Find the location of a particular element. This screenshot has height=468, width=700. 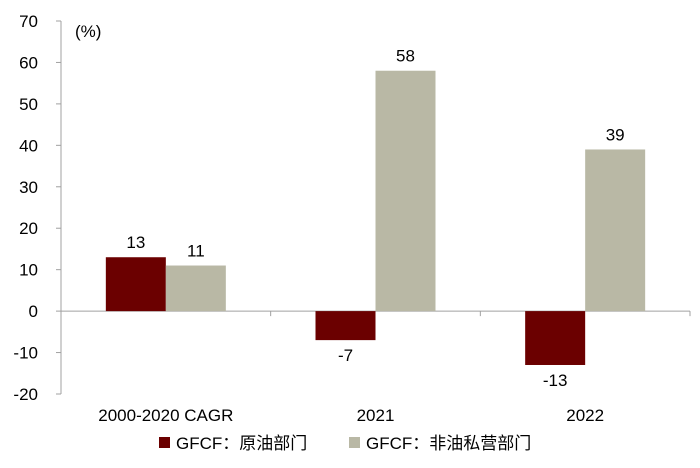

y-tick-label: 20 is located at coordinates (28, 228).